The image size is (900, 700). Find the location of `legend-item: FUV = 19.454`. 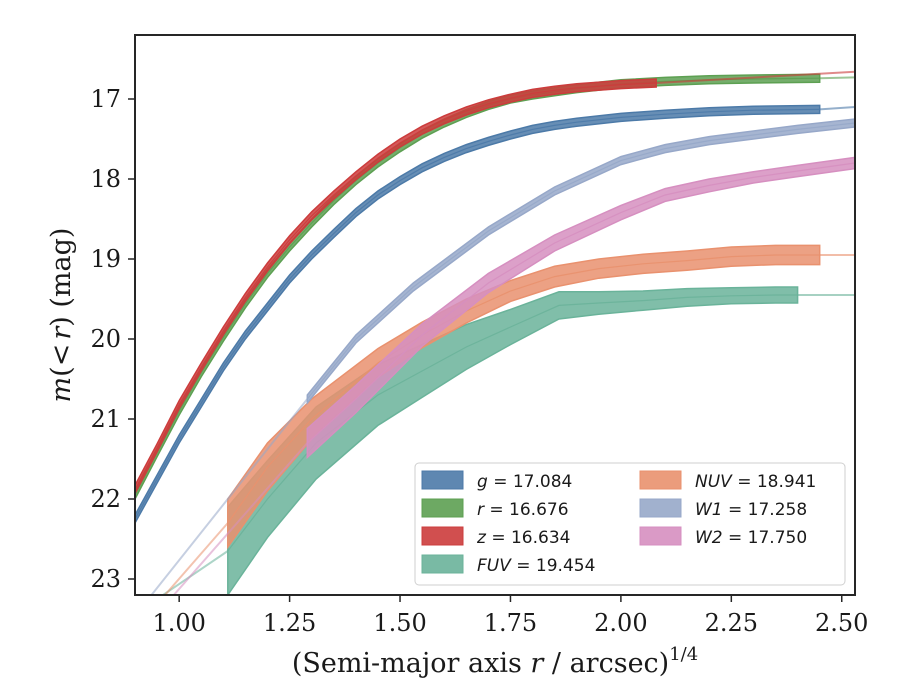

legend-item: FUV = 19.454 is located at coordinates (508, 565).